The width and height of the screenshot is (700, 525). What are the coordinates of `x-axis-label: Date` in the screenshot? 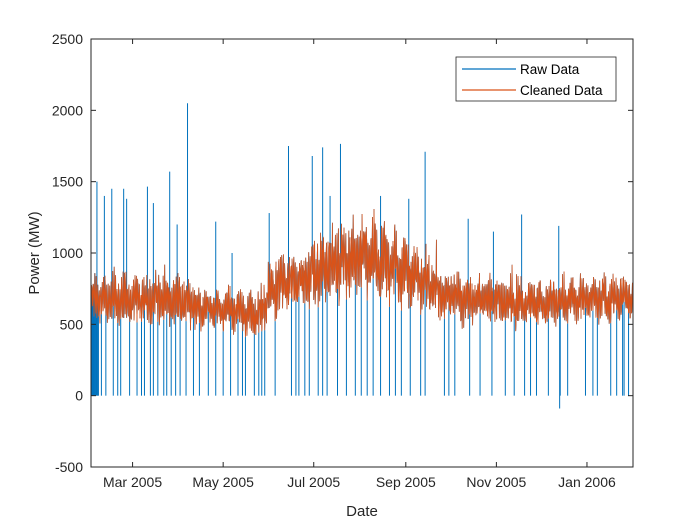 It's located at (362, 511).